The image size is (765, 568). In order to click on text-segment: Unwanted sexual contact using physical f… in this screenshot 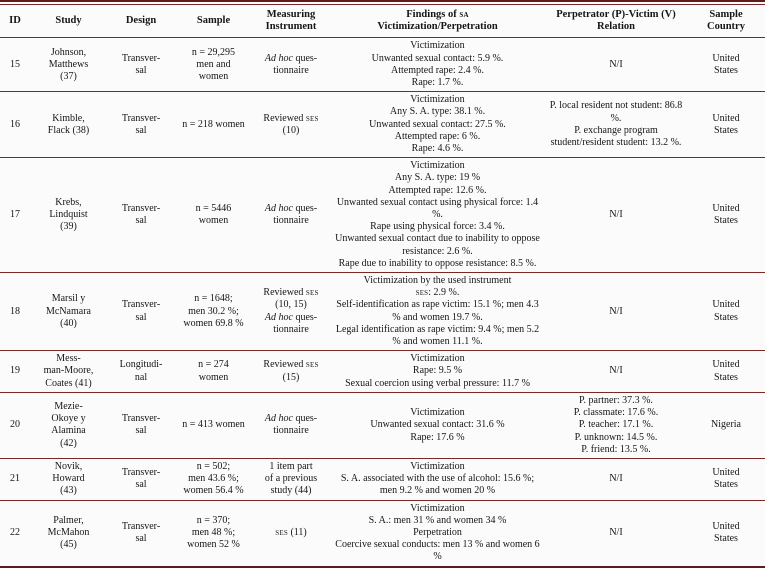, I will do `click(437, 208)`.